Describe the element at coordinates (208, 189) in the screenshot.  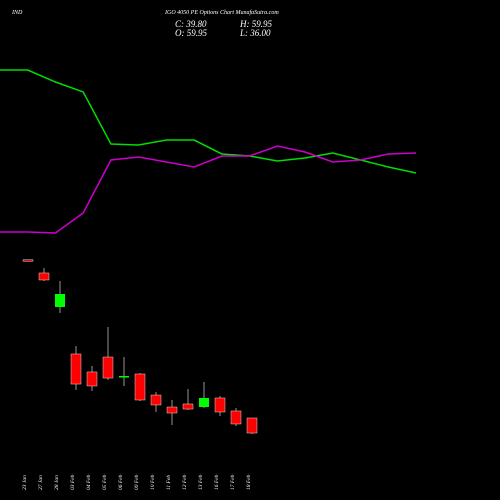
I see `indicator-line` at that location.